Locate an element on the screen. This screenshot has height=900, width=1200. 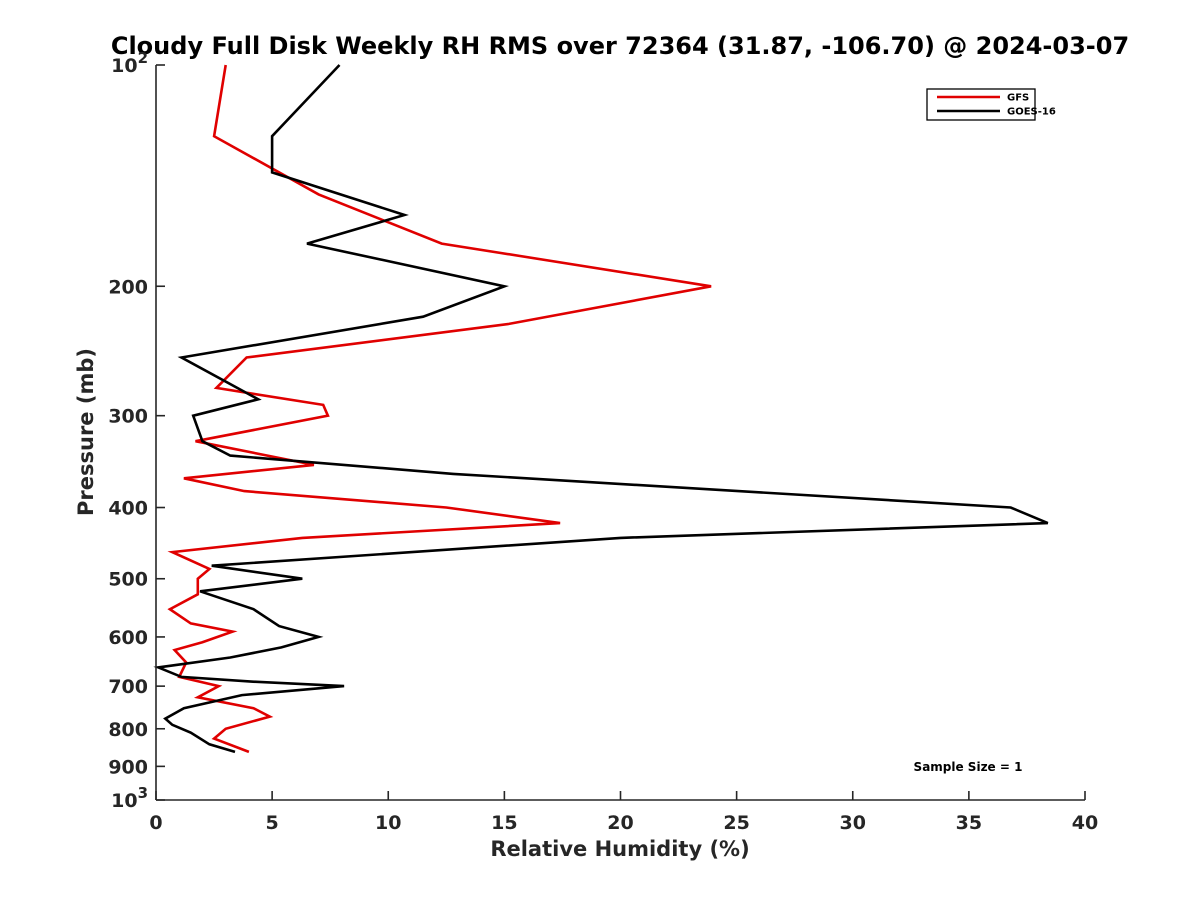
y-tick-label: 200 is located at coordinates (128, 287).